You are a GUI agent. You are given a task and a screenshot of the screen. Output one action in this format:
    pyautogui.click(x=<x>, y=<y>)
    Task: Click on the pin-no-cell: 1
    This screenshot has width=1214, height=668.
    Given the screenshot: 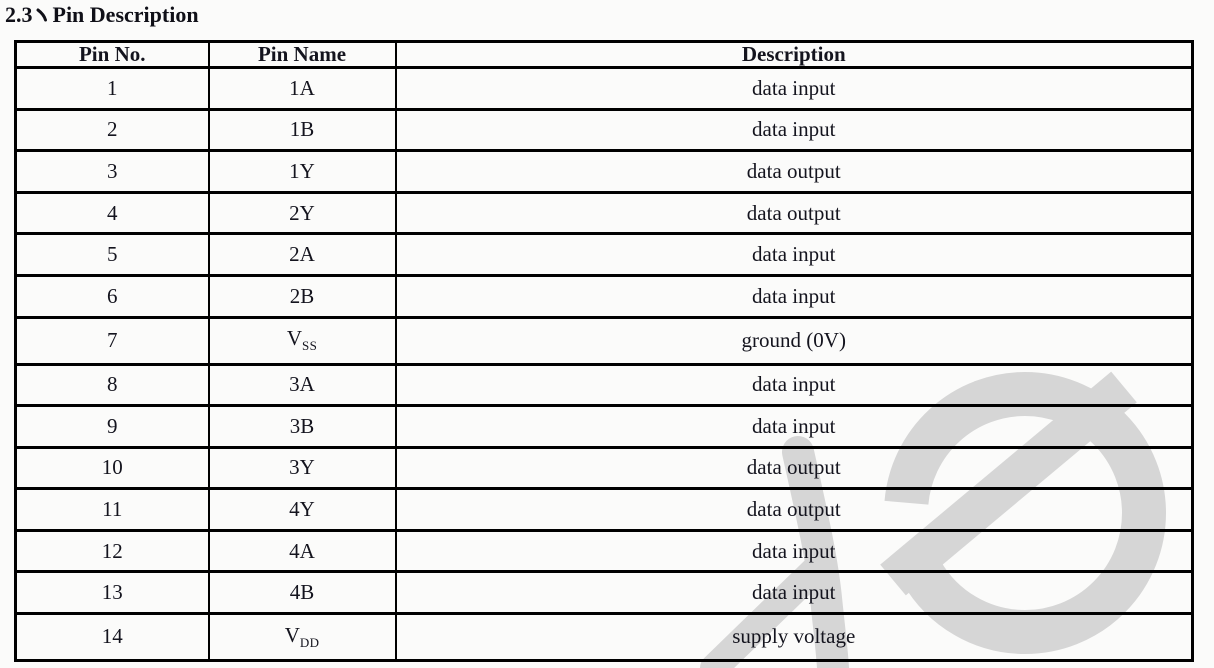 What is the action you would take?
    pyautogui.click(x=112, y=88)
    